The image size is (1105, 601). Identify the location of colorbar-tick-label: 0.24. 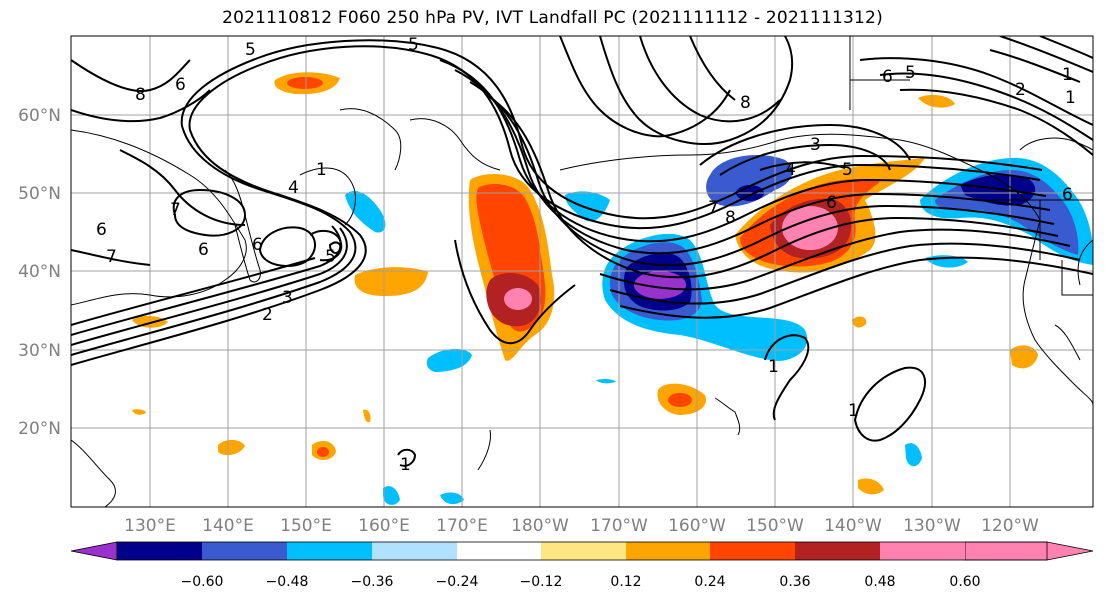
(709, 582).